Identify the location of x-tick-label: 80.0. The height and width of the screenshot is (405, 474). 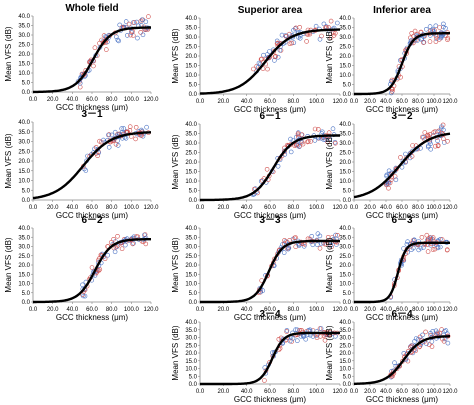
(112, 310).